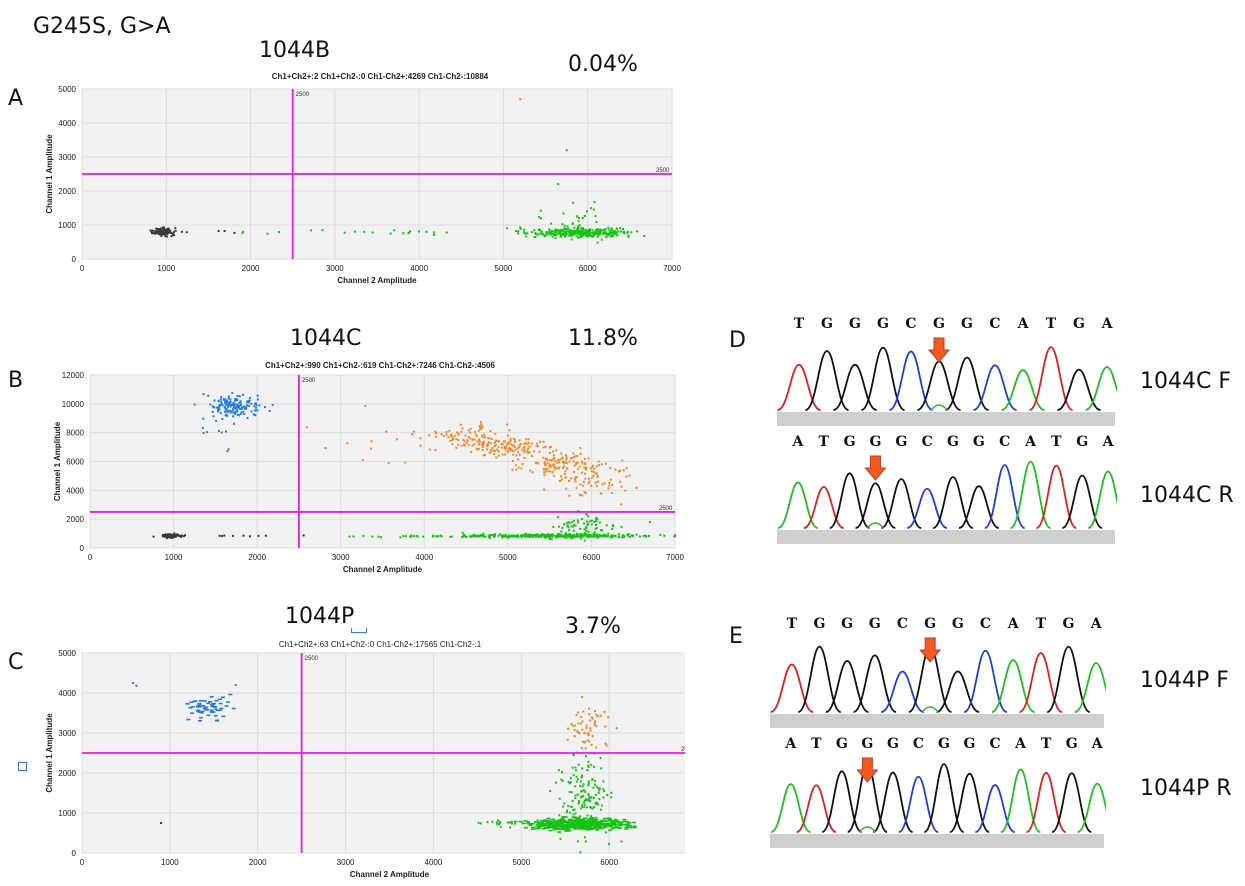 The image size is (1245, 886). Describe the element at coordinates (737, 340) in the screenshot. I see `panel-letter-d: D` at that location.